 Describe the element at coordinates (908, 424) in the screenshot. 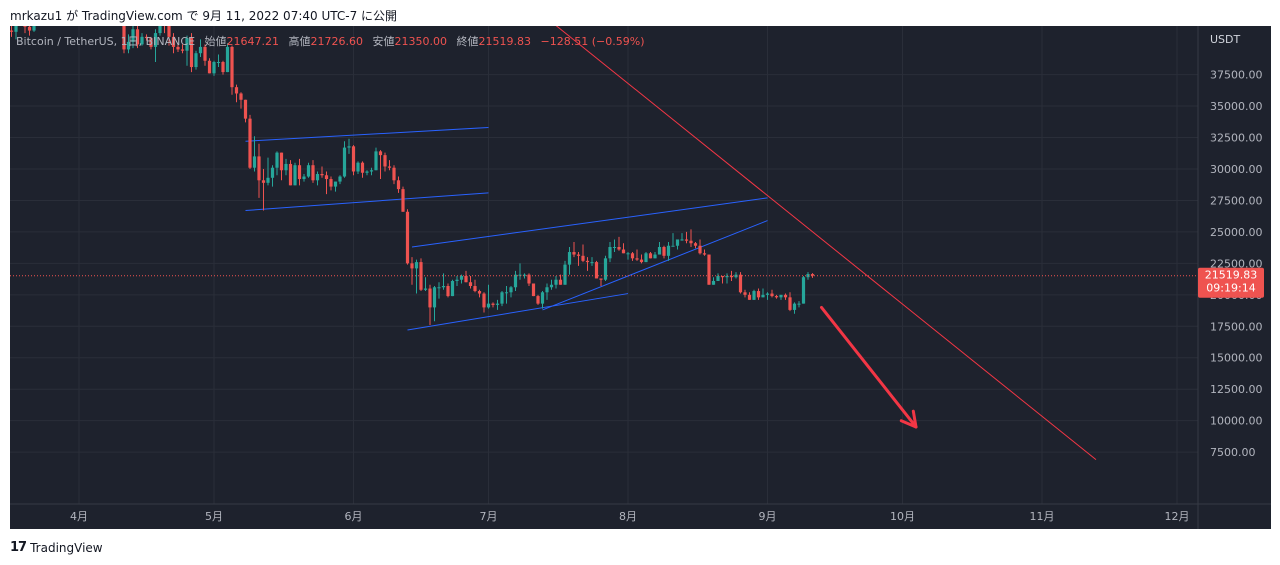

I see `arrow-head` at that location.